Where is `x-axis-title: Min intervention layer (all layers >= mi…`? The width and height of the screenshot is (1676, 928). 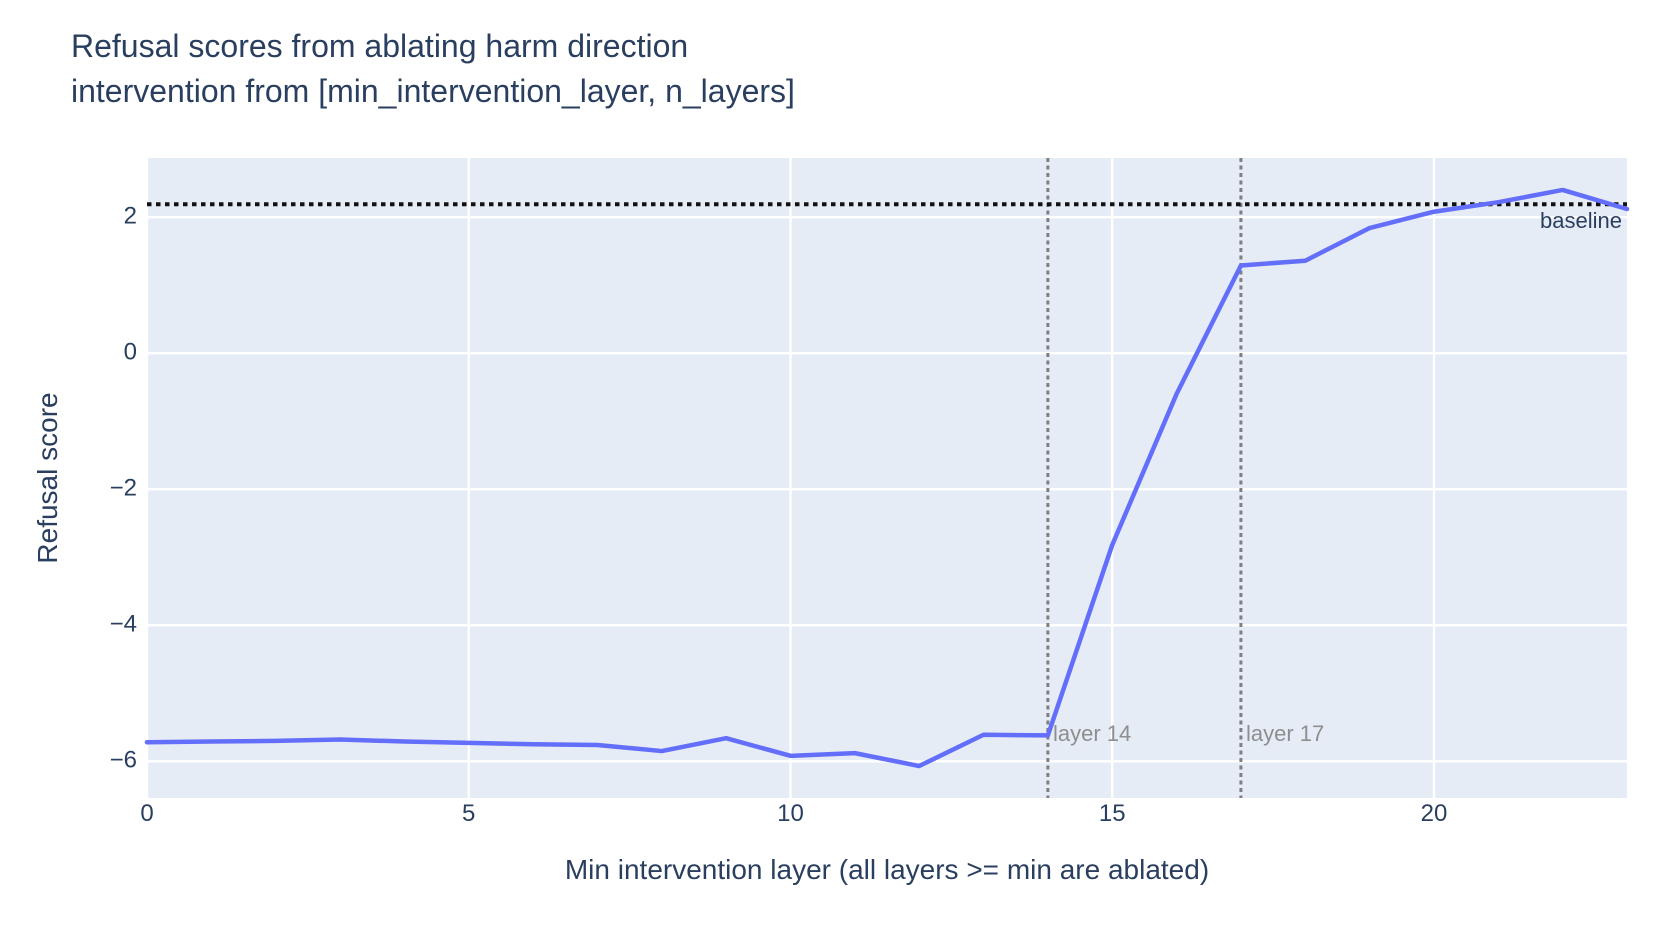
x-axis-title: Min intervention layer (all layers >= mi… is located at coordinates (887, 869).